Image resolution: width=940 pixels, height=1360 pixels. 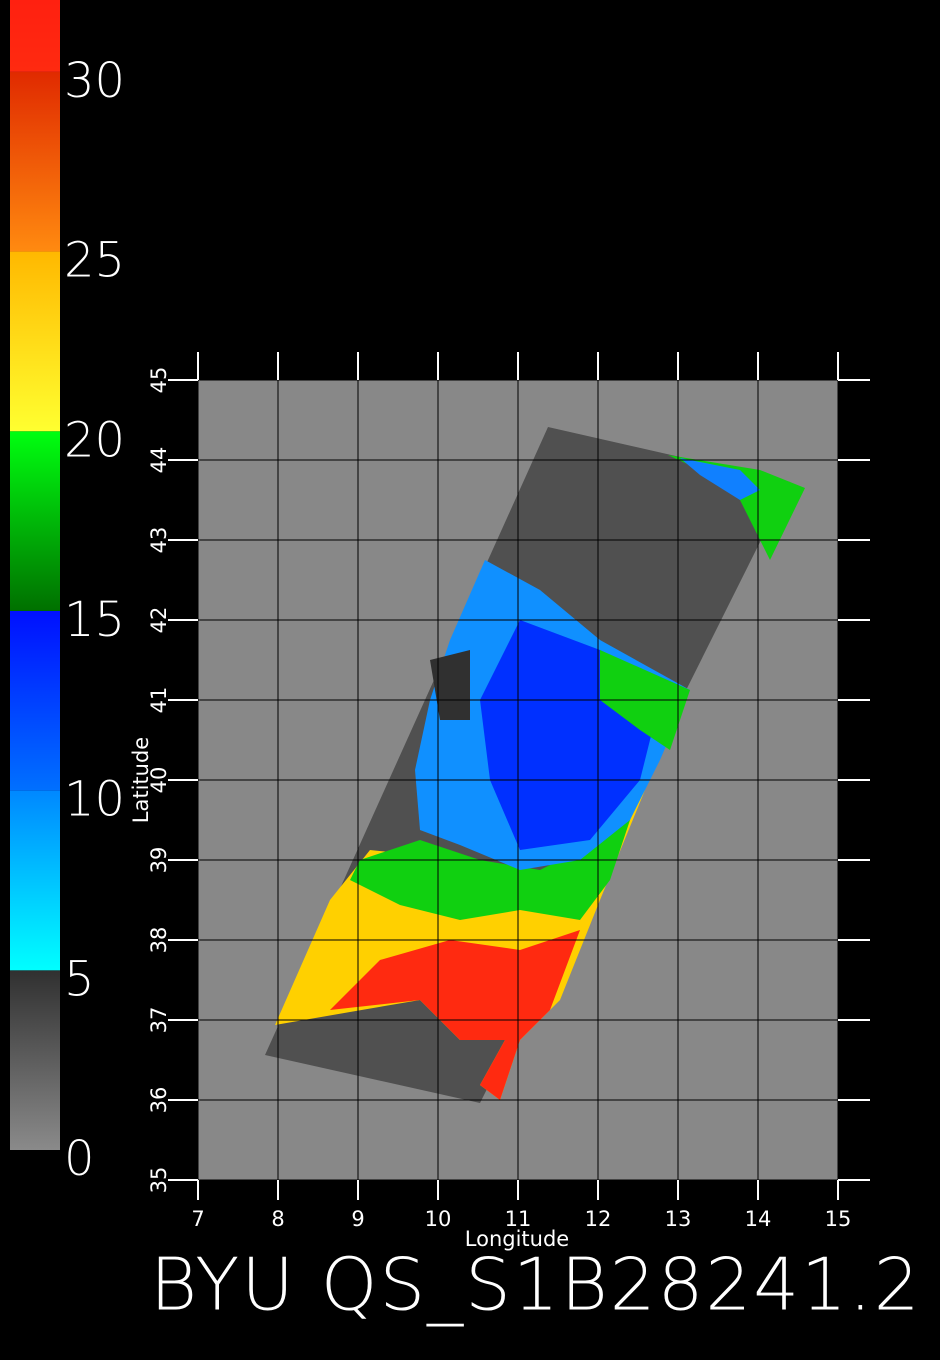 I want to click on y-tick-label: 40, so click(x=159, y=780).